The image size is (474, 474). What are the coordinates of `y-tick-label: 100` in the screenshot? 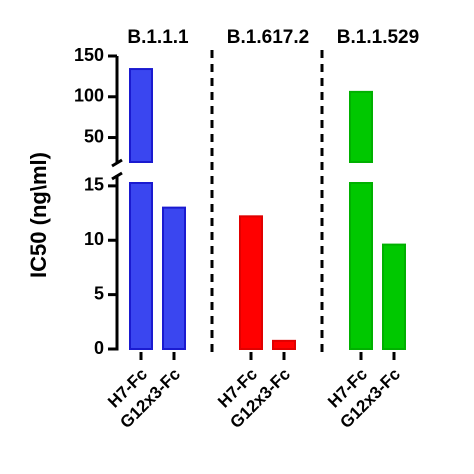 It's located at (89, 96).